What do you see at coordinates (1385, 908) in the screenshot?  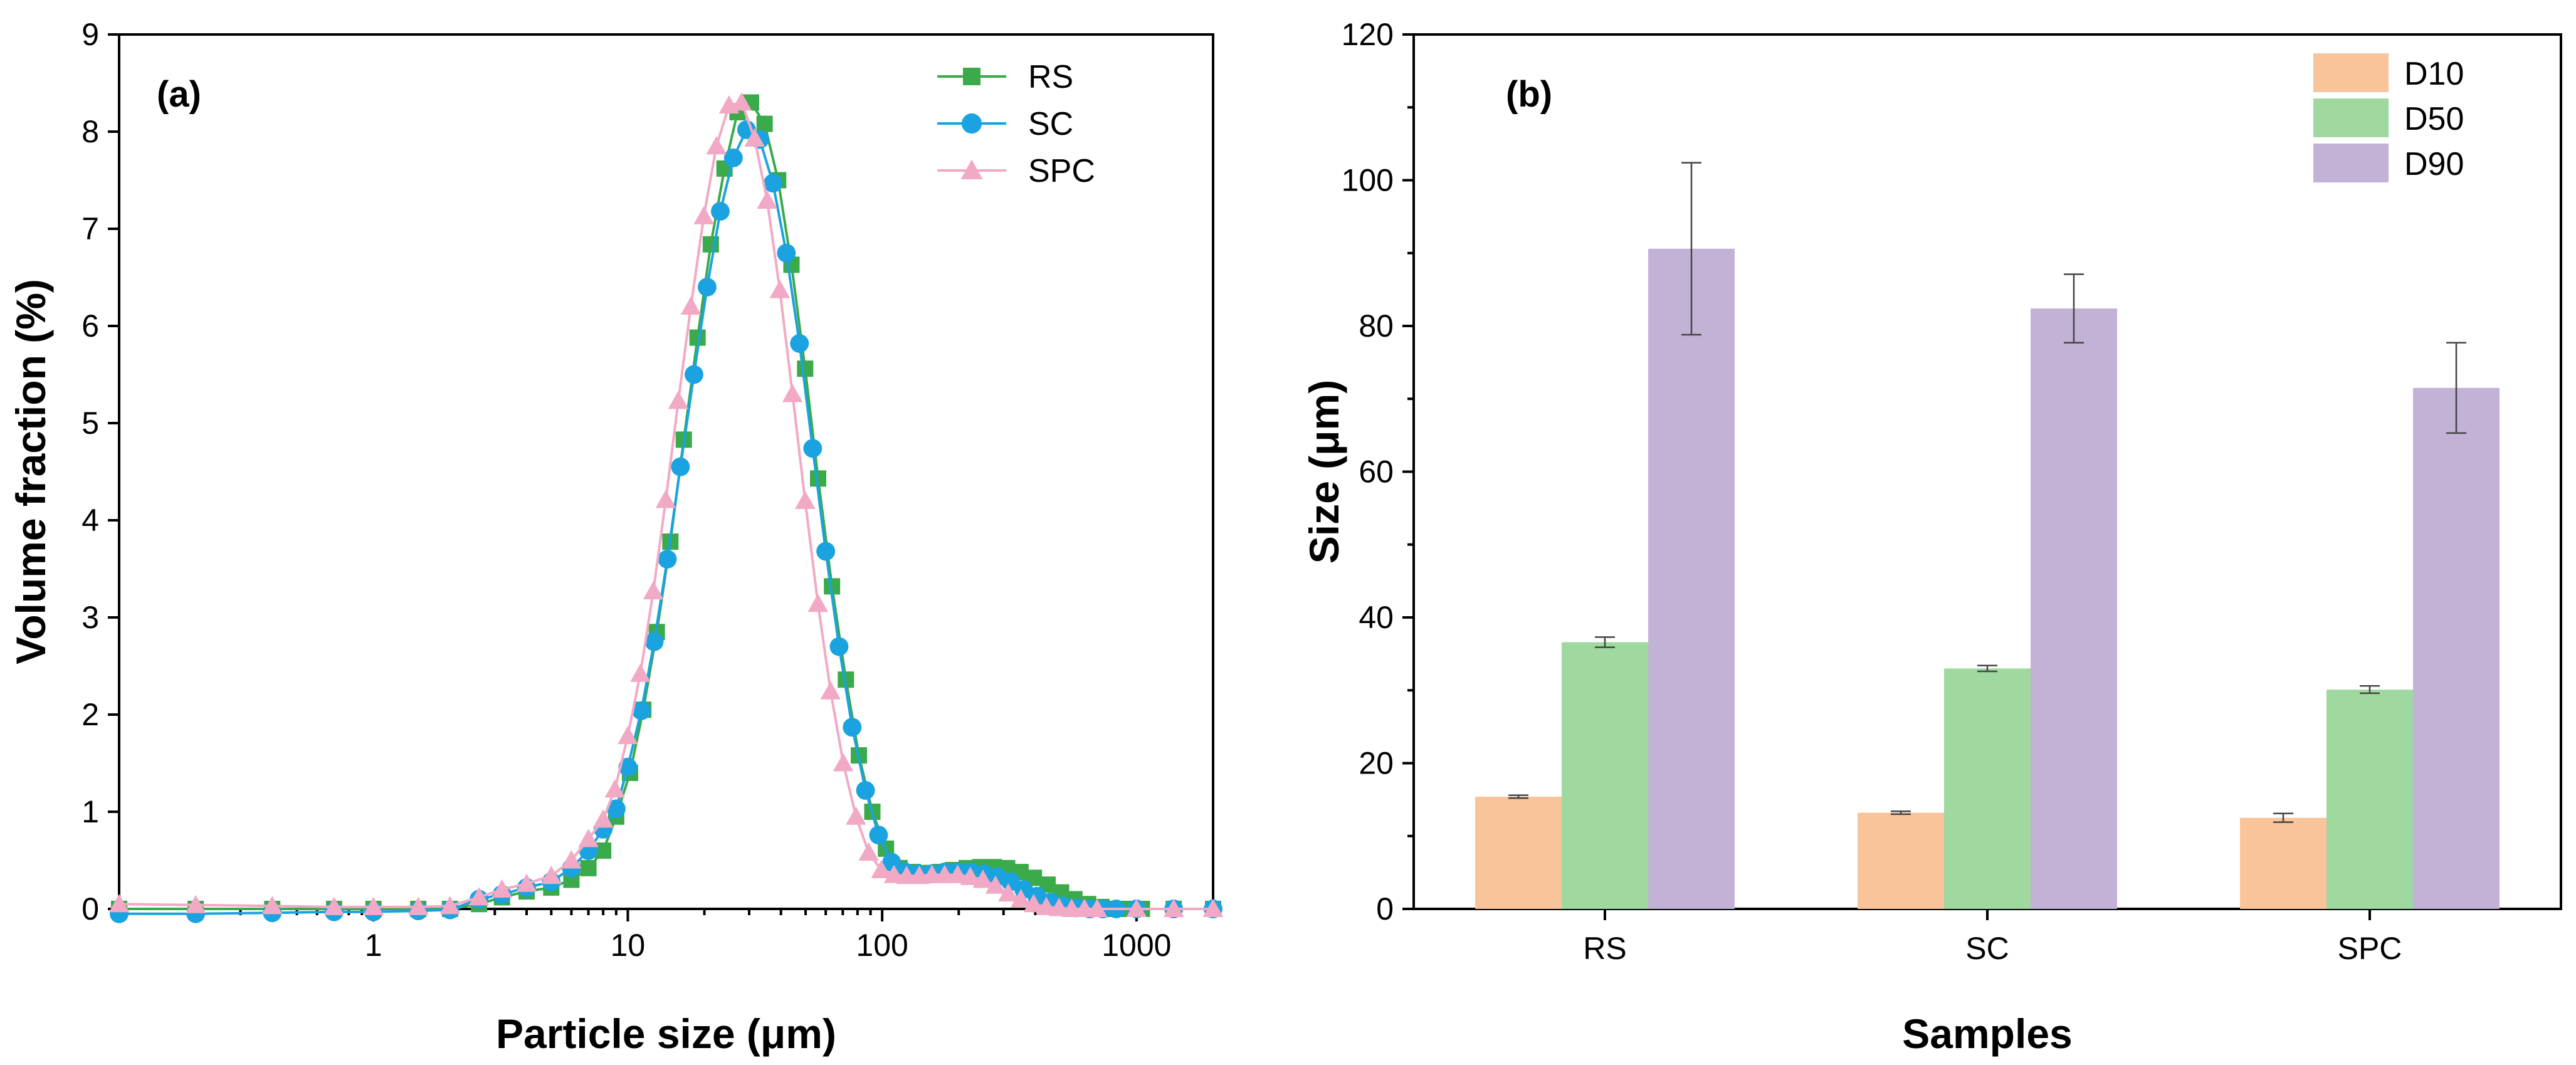 I see `panel-b-y-tick-label: 0` at bounding box center [1385, 908].